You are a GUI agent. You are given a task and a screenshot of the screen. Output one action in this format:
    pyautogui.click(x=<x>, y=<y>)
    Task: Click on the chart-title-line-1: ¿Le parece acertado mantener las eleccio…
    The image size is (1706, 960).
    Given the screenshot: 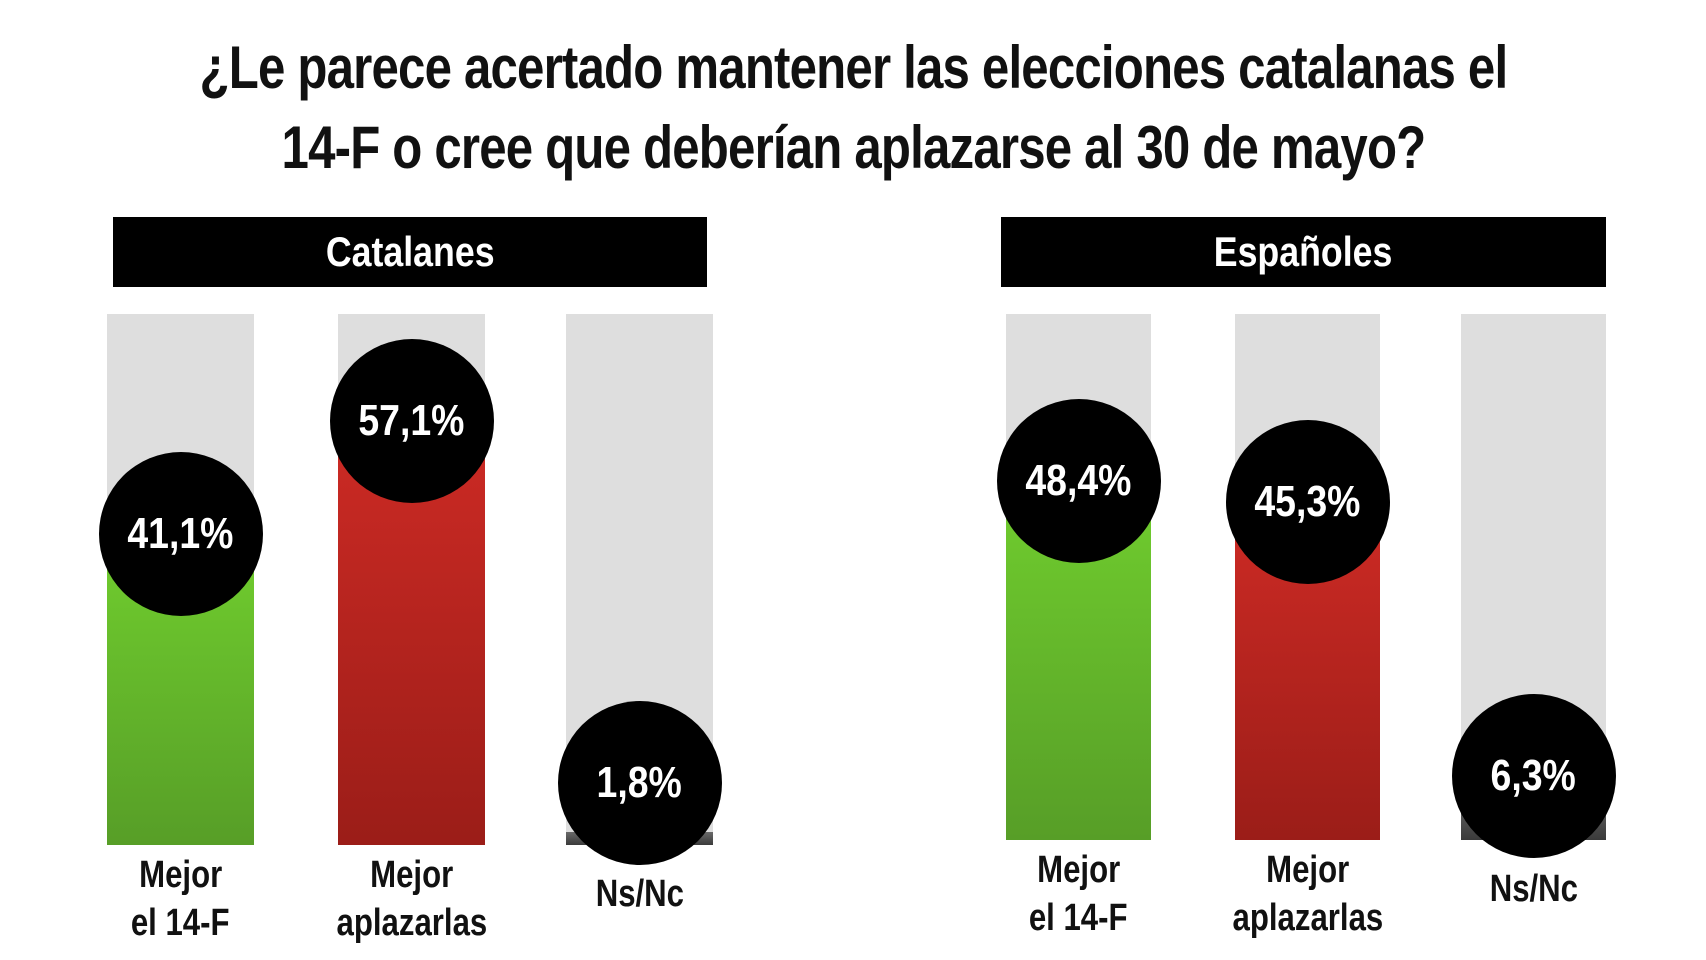 What is the action you would take?
    pyautogui.click(x=853, y=67)
    